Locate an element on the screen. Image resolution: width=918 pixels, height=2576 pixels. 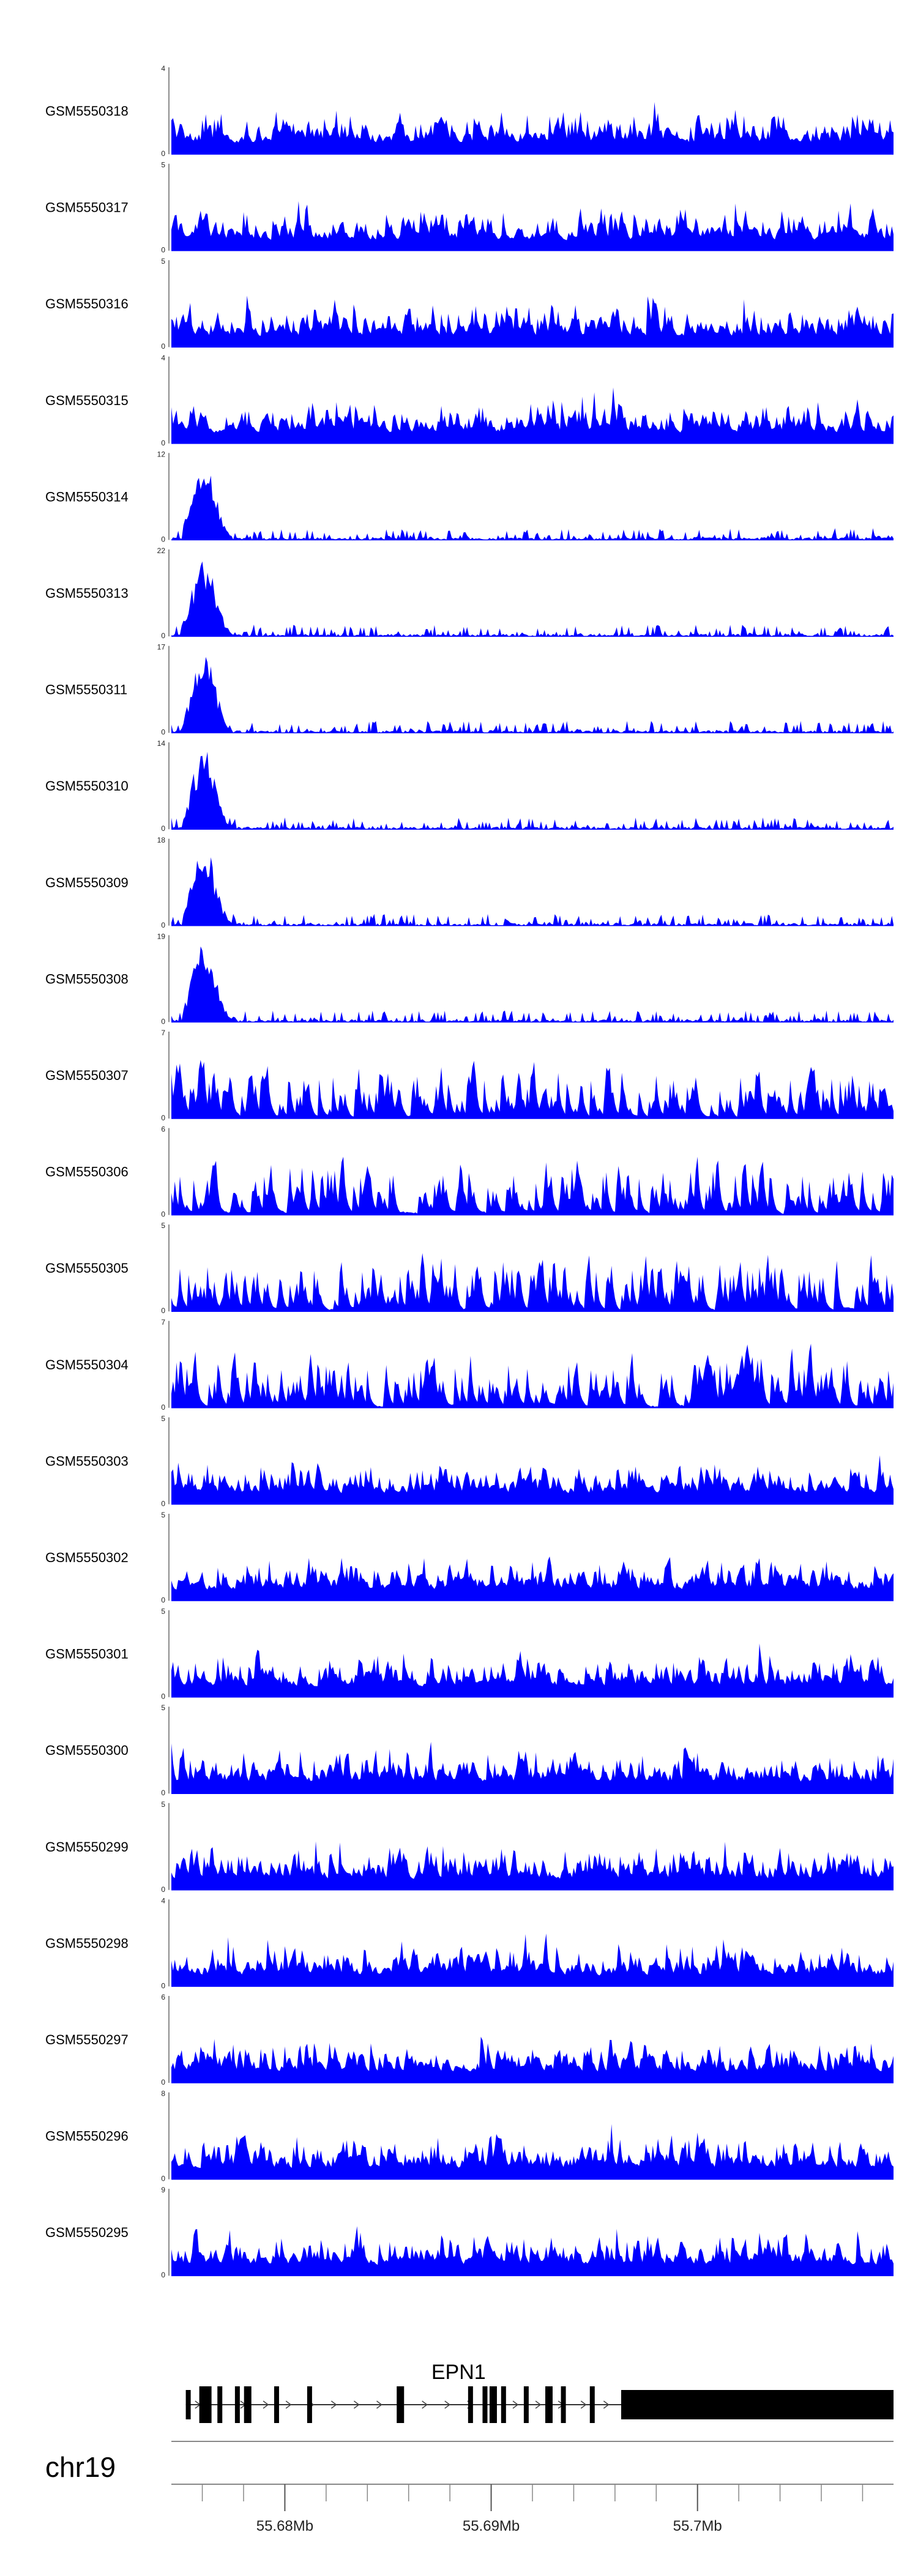
coverage-track: GSM5550300 5 0 is located at coordinates (469, 1750).